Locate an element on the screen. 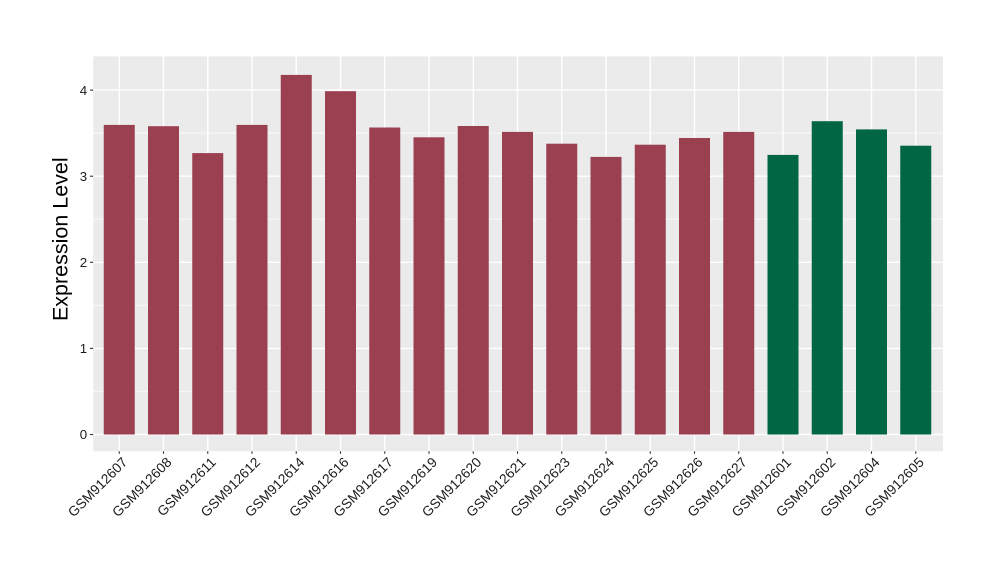 The height and width of the screenshot is (580, 1000). svg-text: 1 is located at coordinates (83, 348).